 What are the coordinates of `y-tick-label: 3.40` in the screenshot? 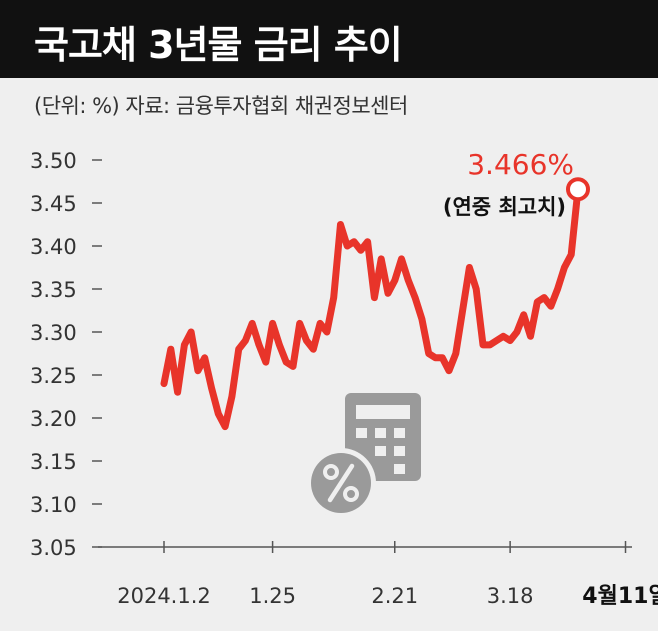 It's located at (53, 247).